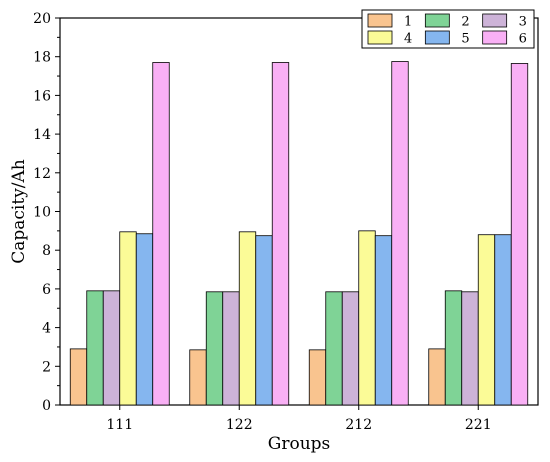  Describe the element at coordinates (478, 425) in the screenshot. I see `x-tick-label: 221` at that location.